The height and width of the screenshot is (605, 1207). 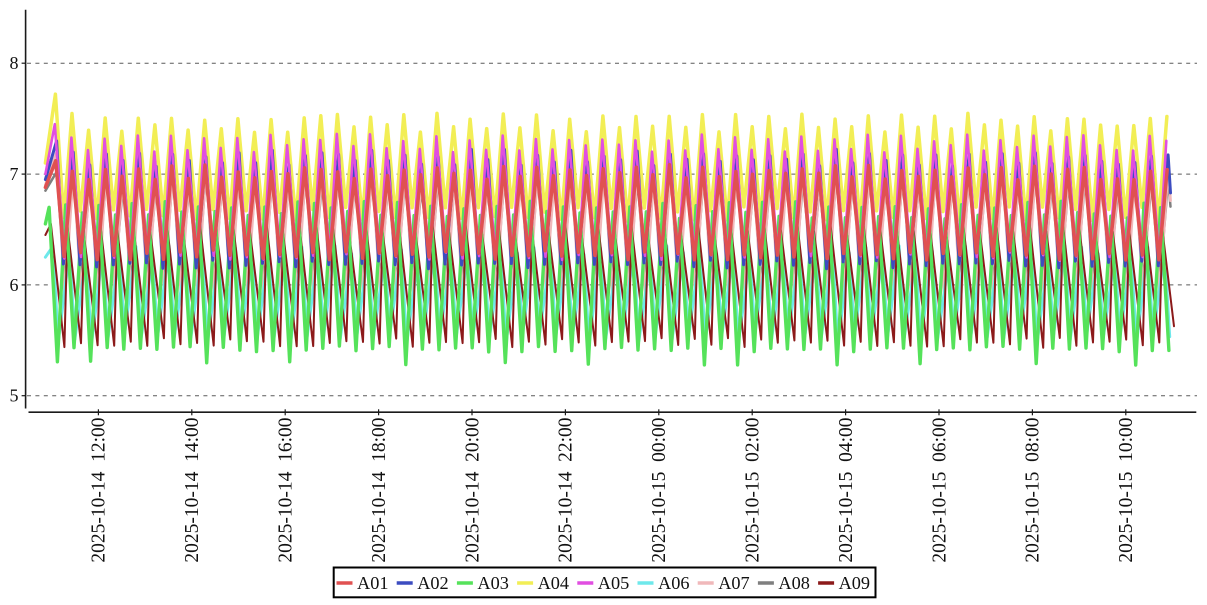 What do you see at coordinates (379, 490) in the screenshot?
I see `svg-text: 2025-10-14 18:00` at bounding box center [379, 490].